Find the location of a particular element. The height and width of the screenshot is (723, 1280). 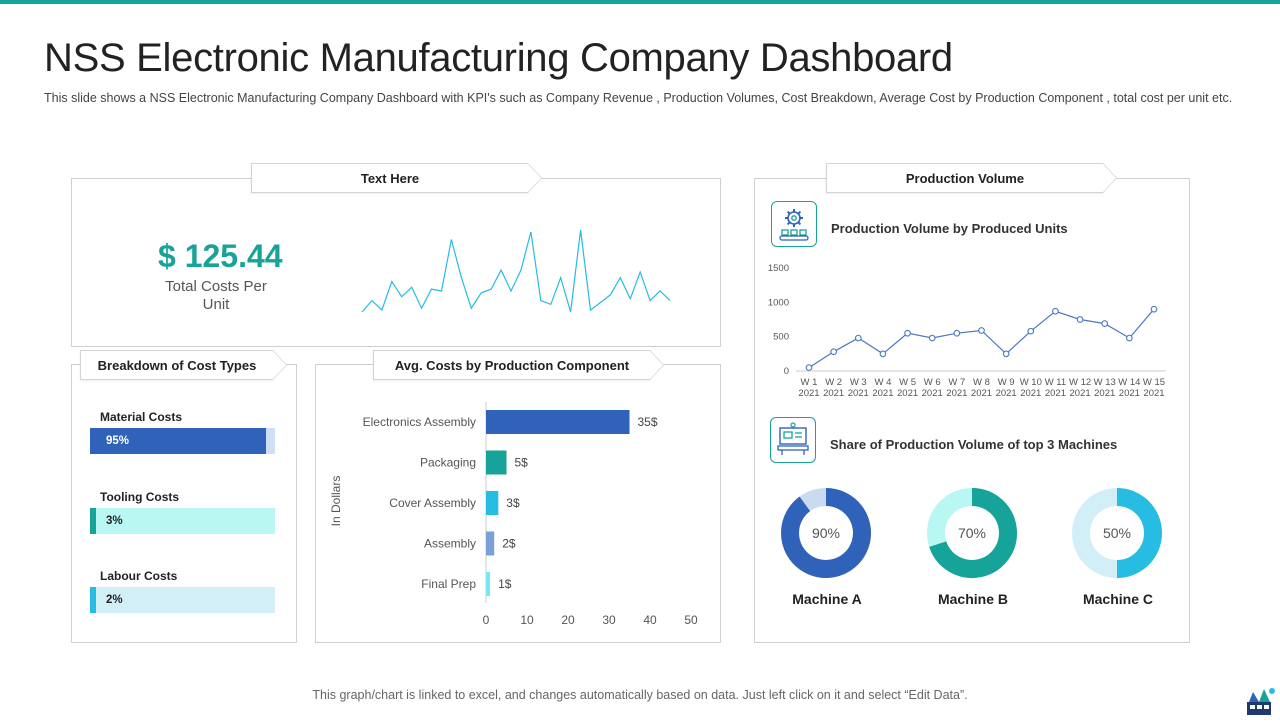

x-tick-label: W 6 is located at coordinates (932, 382).